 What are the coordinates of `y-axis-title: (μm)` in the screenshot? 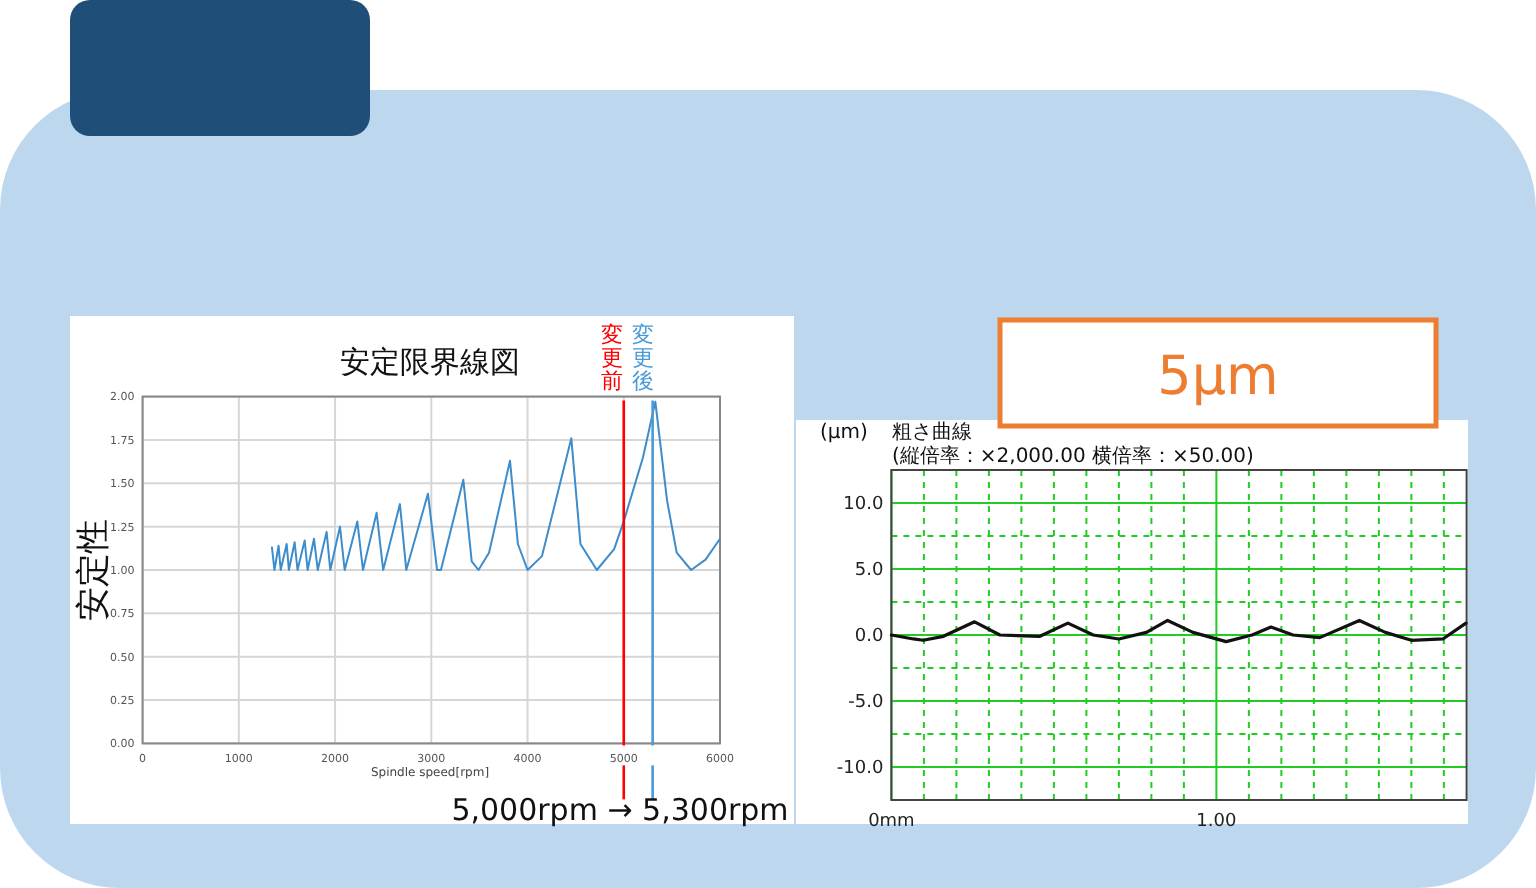 It's located at (844, 433).